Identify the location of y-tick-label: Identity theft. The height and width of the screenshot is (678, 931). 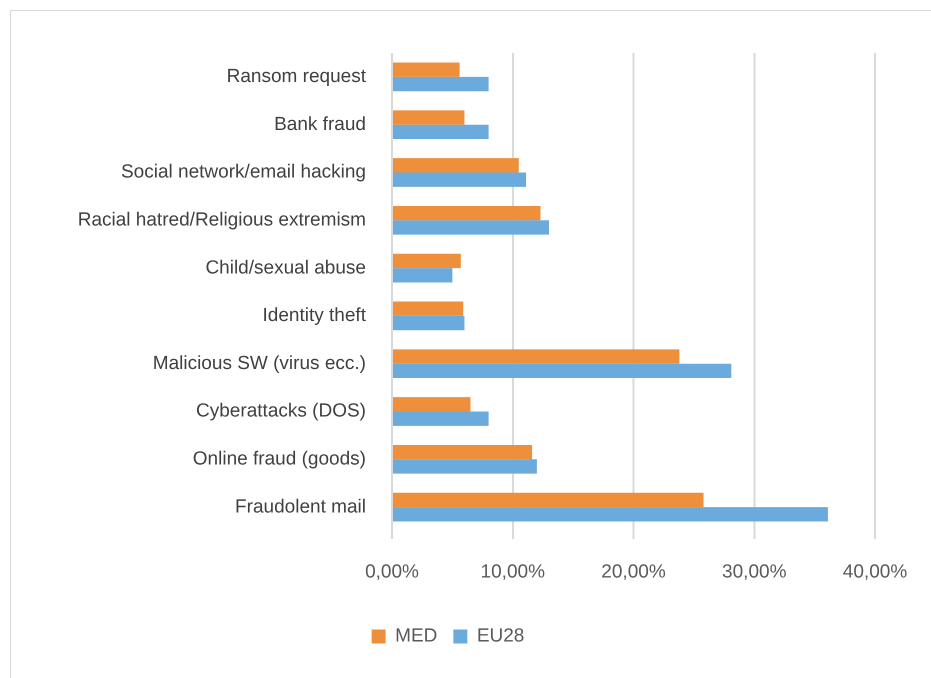
(314, 315).